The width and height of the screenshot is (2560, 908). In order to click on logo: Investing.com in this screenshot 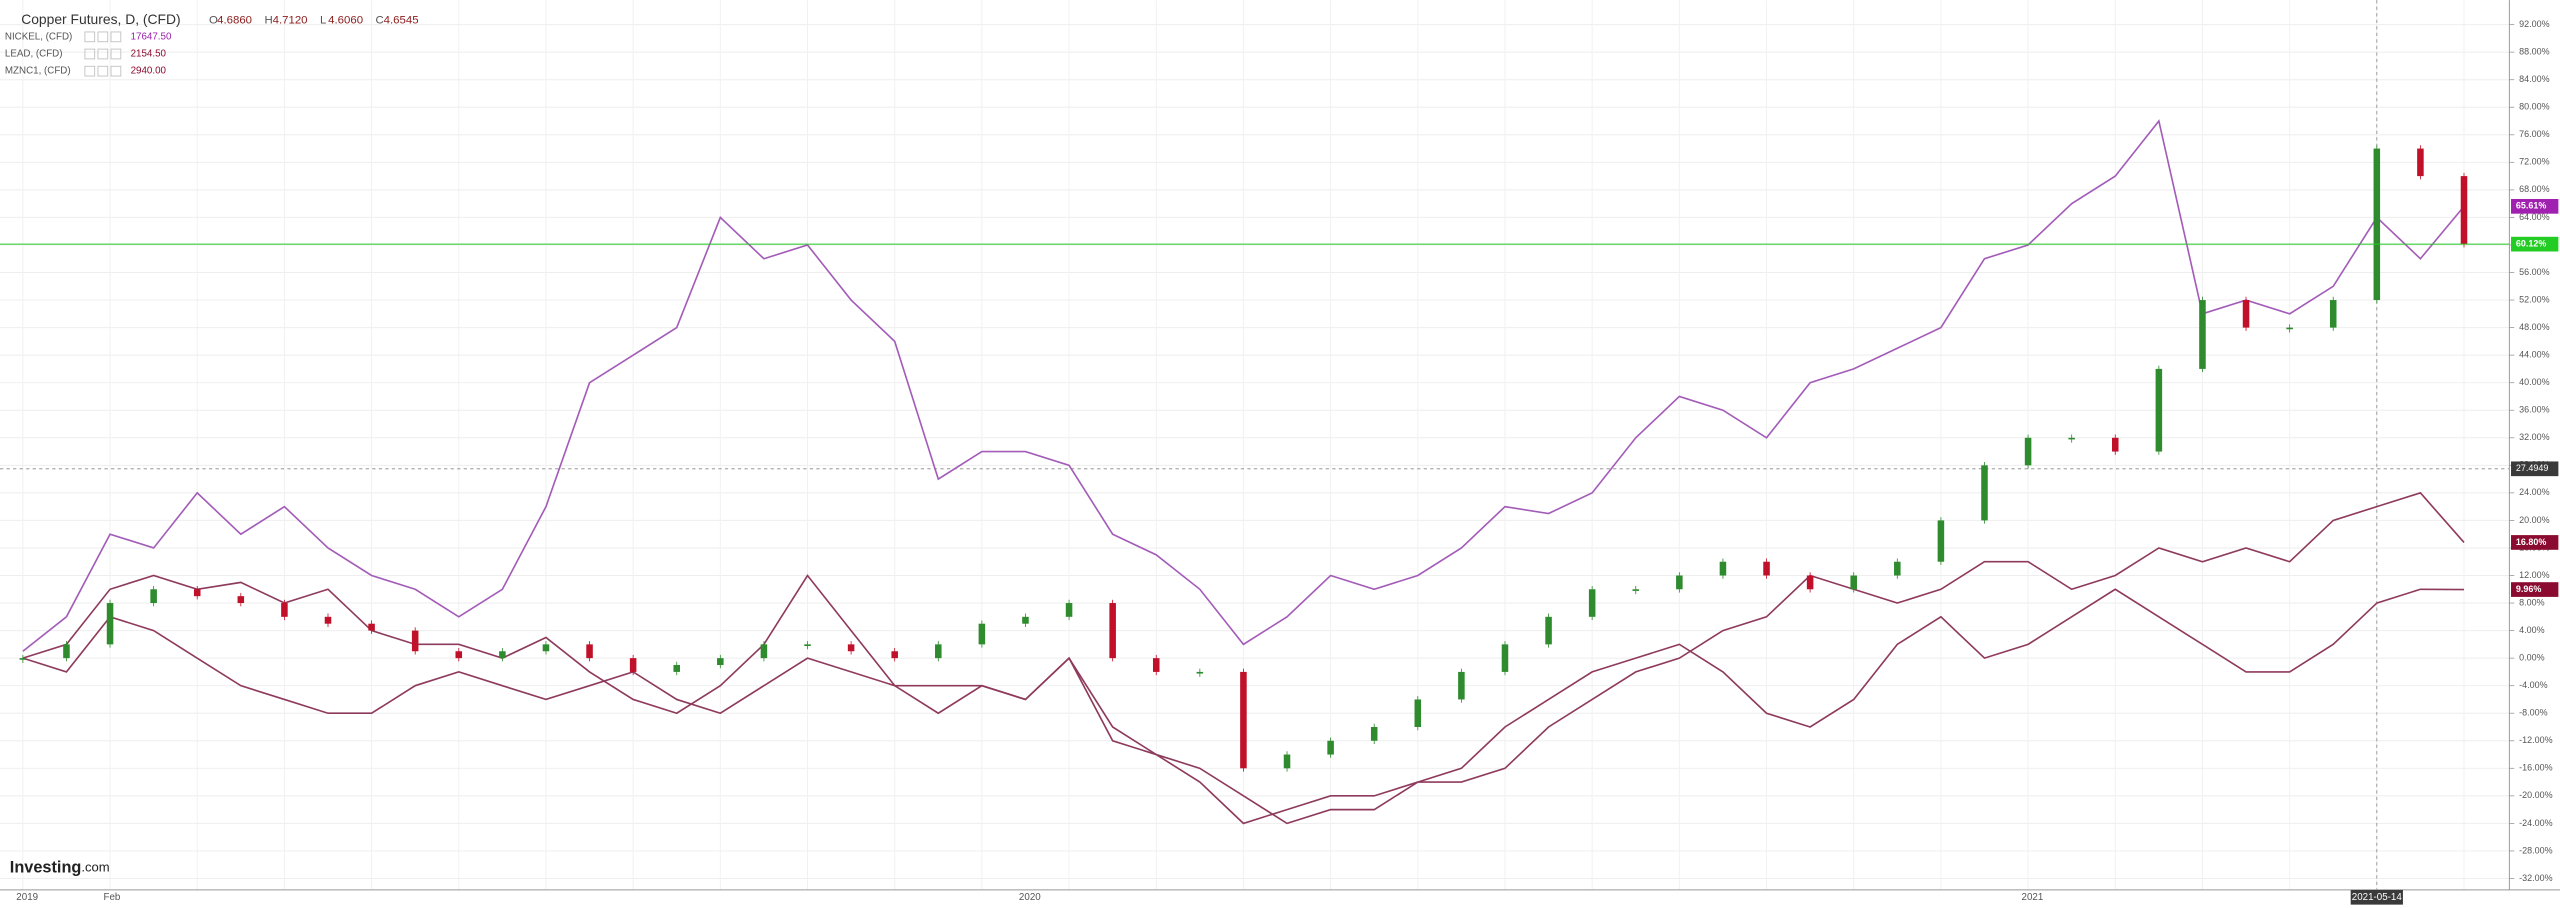, I will do `click(60, 868)`.